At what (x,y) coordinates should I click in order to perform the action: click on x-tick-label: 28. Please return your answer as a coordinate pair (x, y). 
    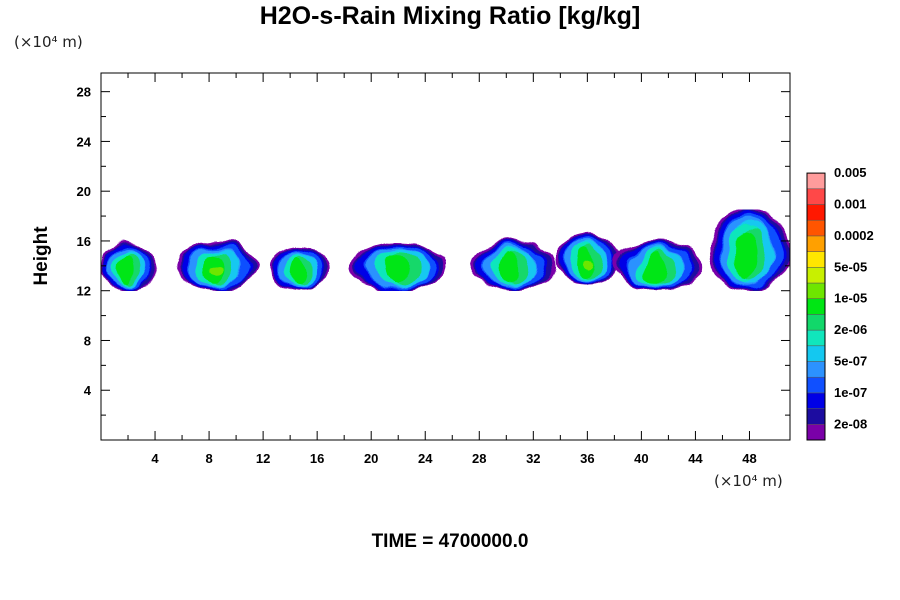
    Looking at the image, I should click on (479, 458).